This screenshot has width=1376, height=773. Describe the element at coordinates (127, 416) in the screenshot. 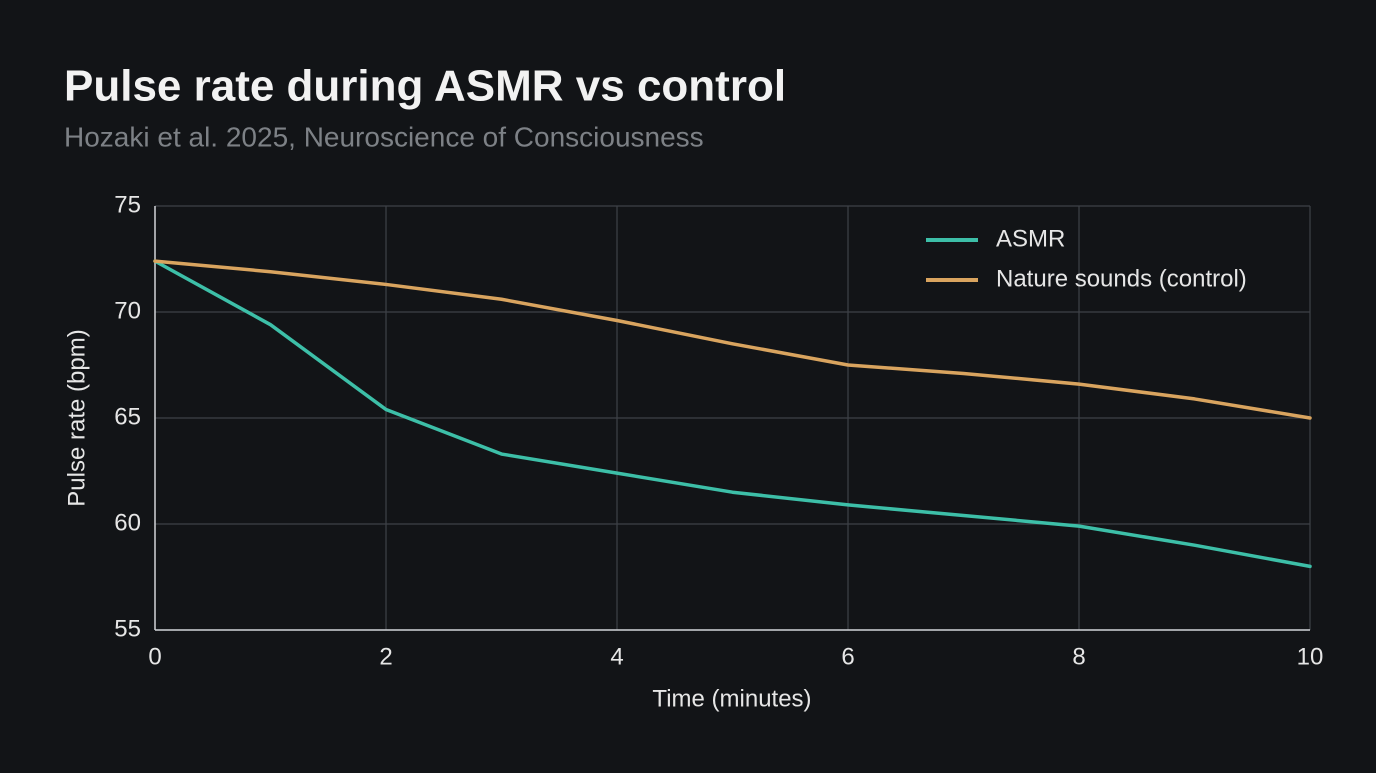

I see `y-tick-label: 65` at that location.